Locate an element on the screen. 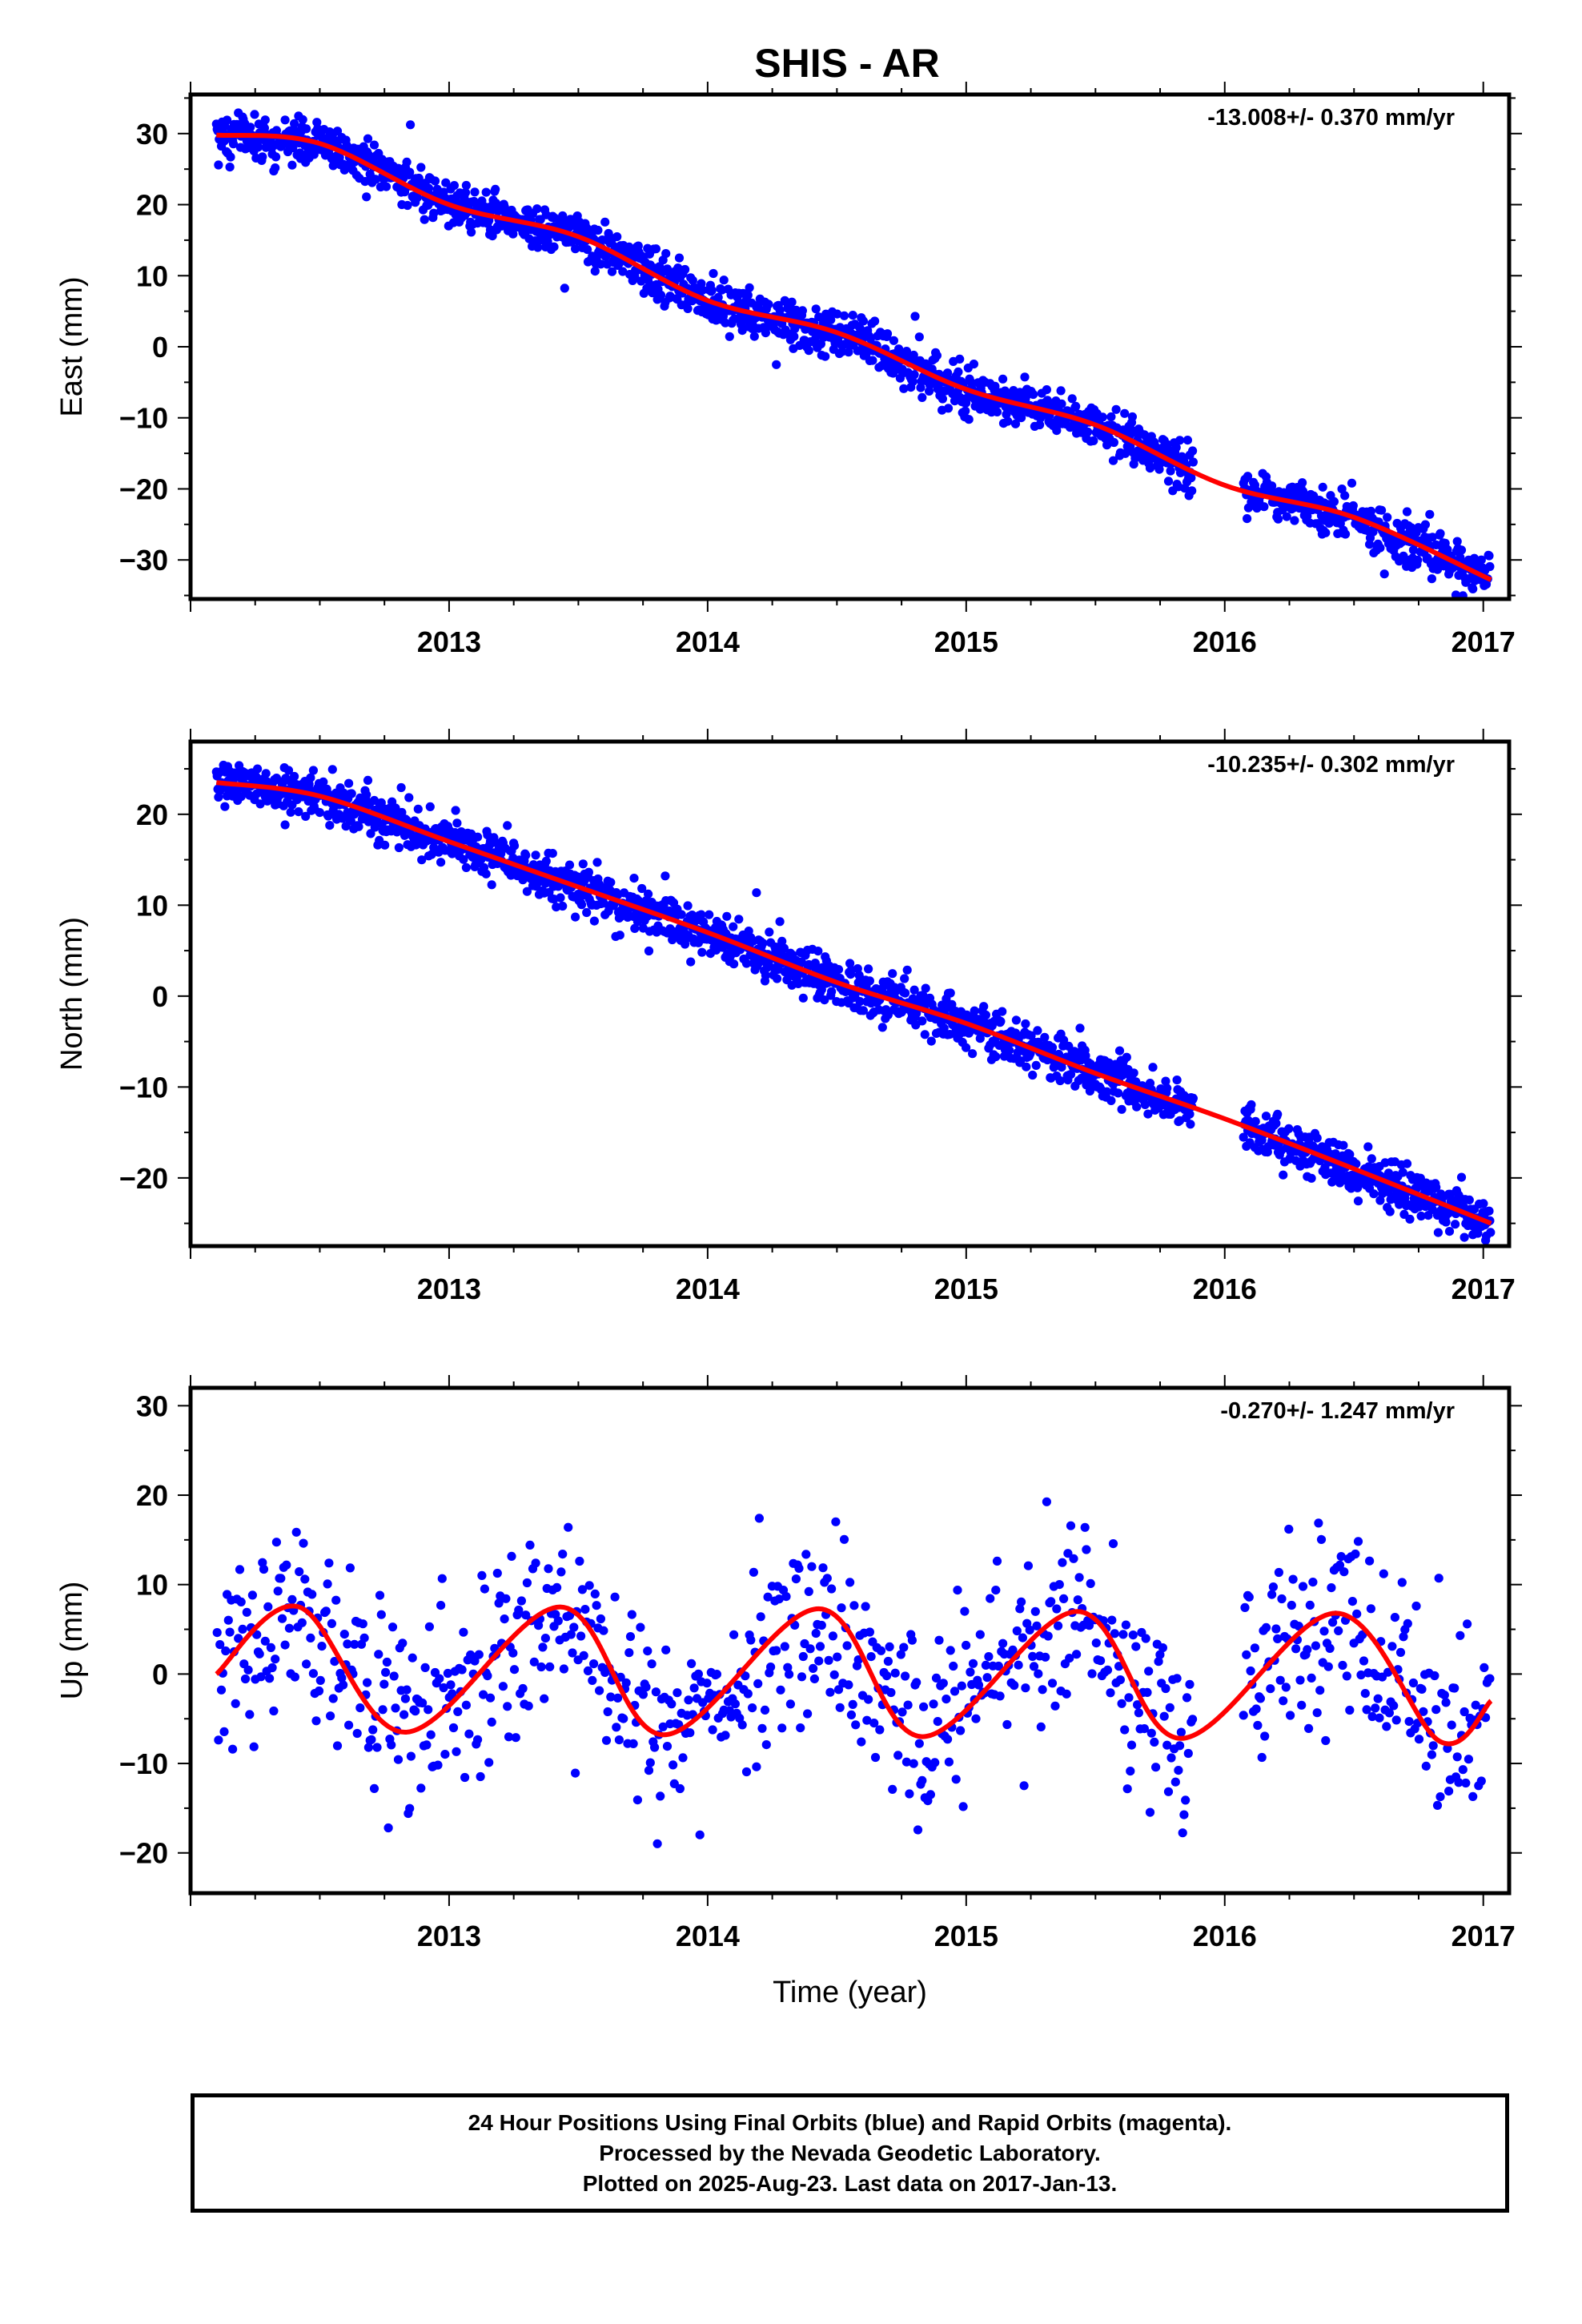  chart-title: SHIS - AR is located at coordinates (847, 63).